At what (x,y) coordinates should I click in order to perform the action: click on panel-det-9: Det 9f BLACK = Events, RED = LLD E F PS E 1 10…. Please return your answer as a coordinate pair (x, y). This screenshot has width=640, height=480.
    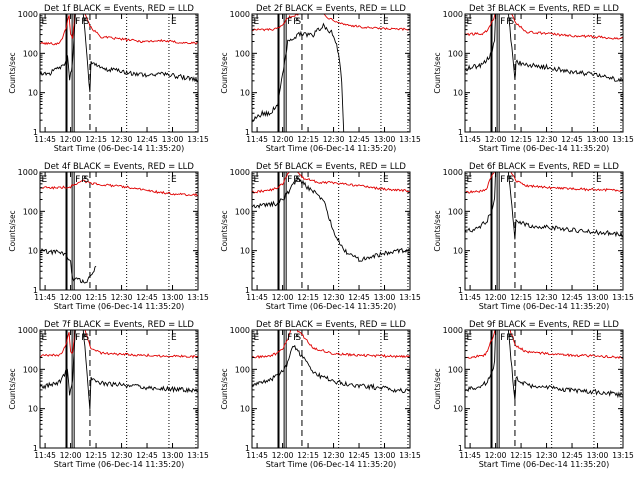
    Looking at the image, I should click on (533, 394).